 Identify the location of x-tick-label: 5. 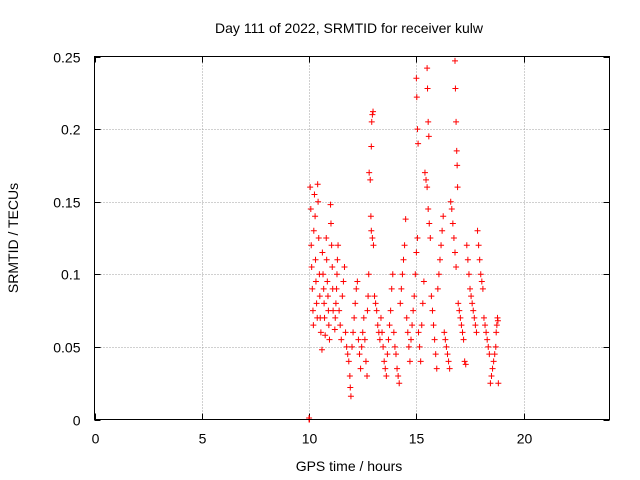
(203, 439).